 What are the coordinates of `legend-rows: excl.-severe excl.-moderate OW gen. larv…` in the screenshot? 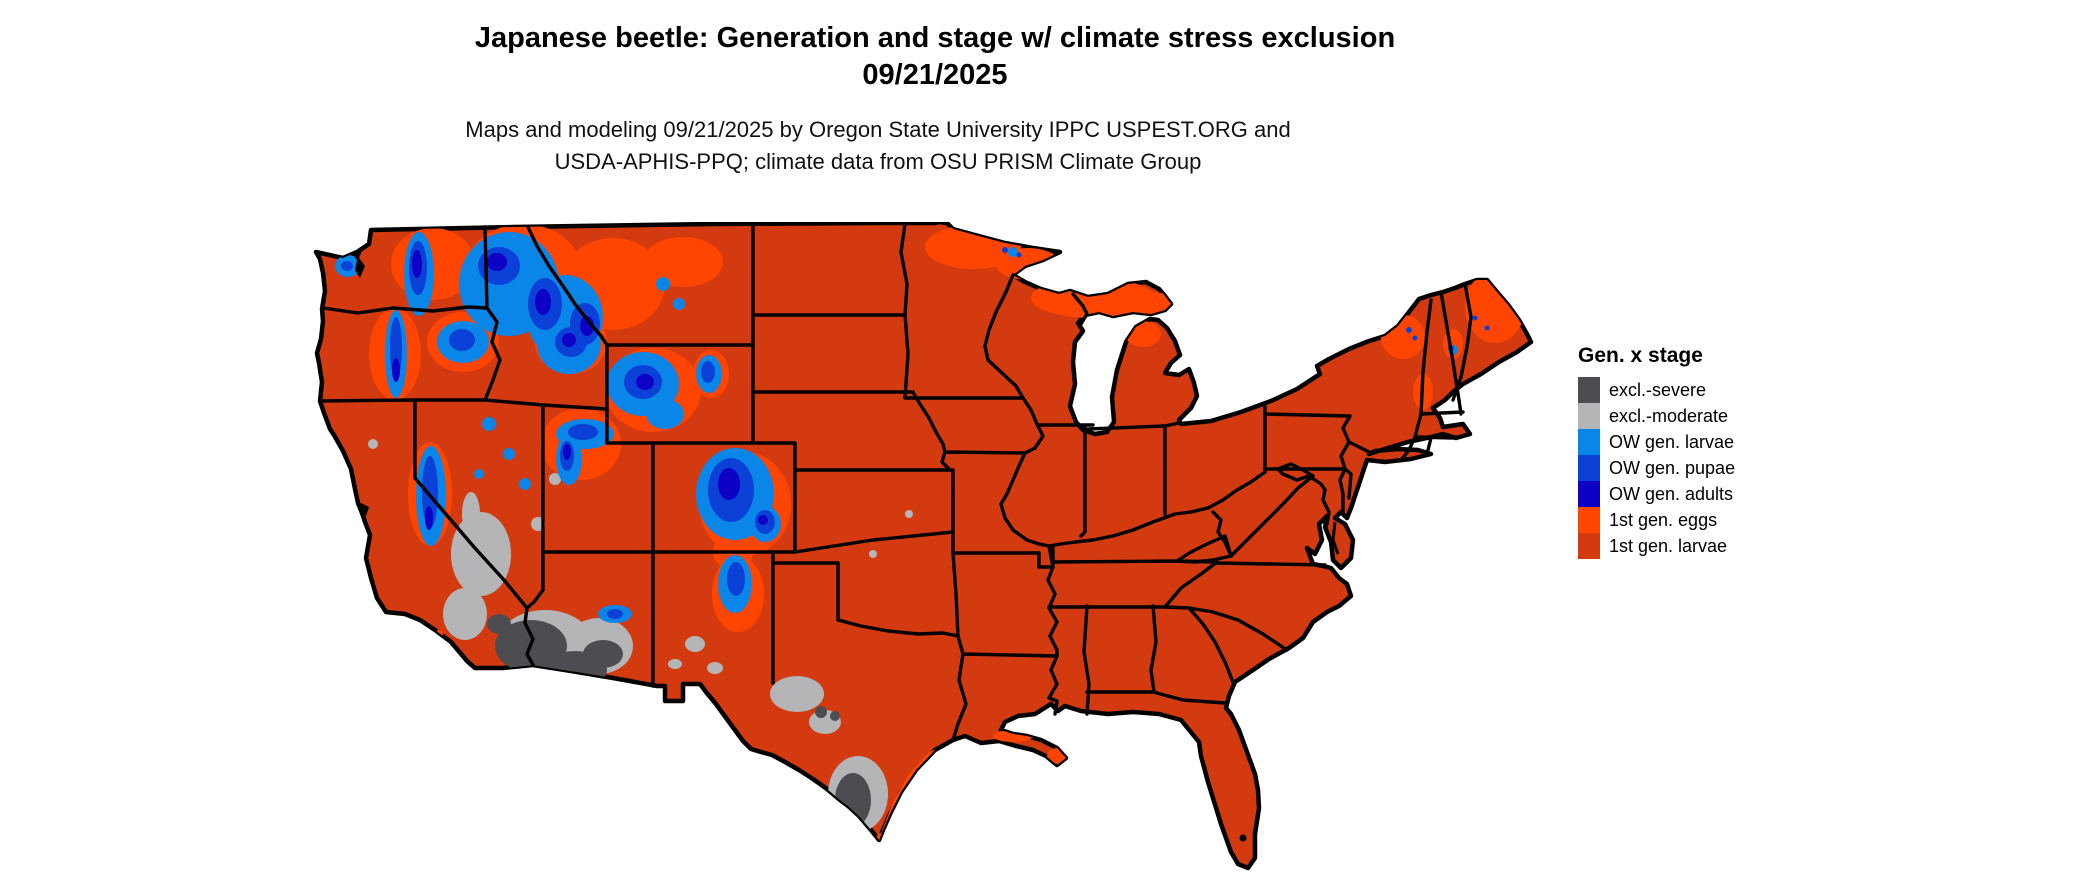 It's located at (1698, 468).